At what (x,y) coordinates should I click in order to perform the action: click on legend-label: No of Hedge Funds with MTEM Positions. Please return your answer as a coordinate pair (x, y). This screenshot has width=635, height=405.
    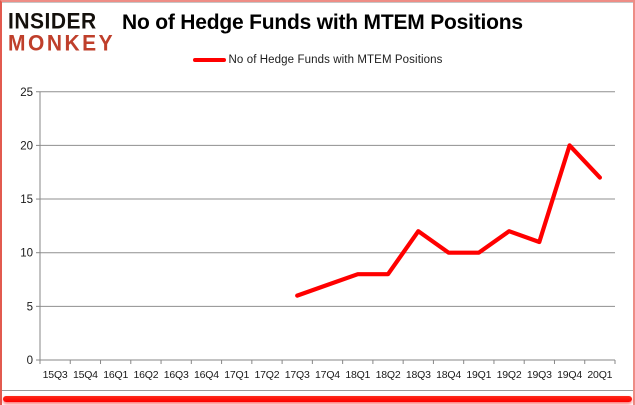
    Looking at the image, I should click on (335, 60).